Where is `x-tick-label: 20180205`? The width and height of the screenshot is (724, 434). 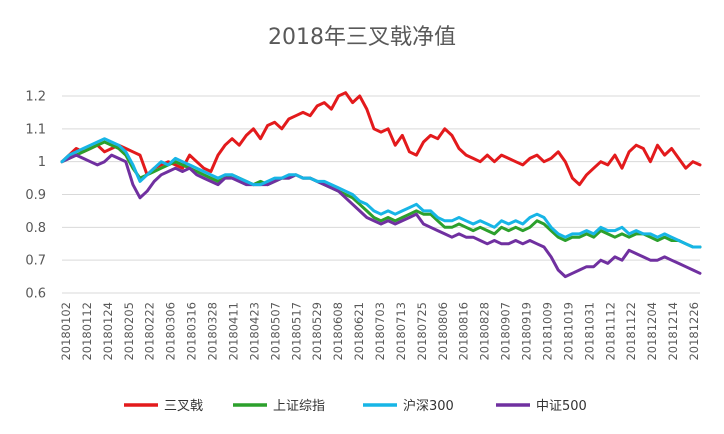
x-tick-label: 20180205 is located at coordinates (129, 331).